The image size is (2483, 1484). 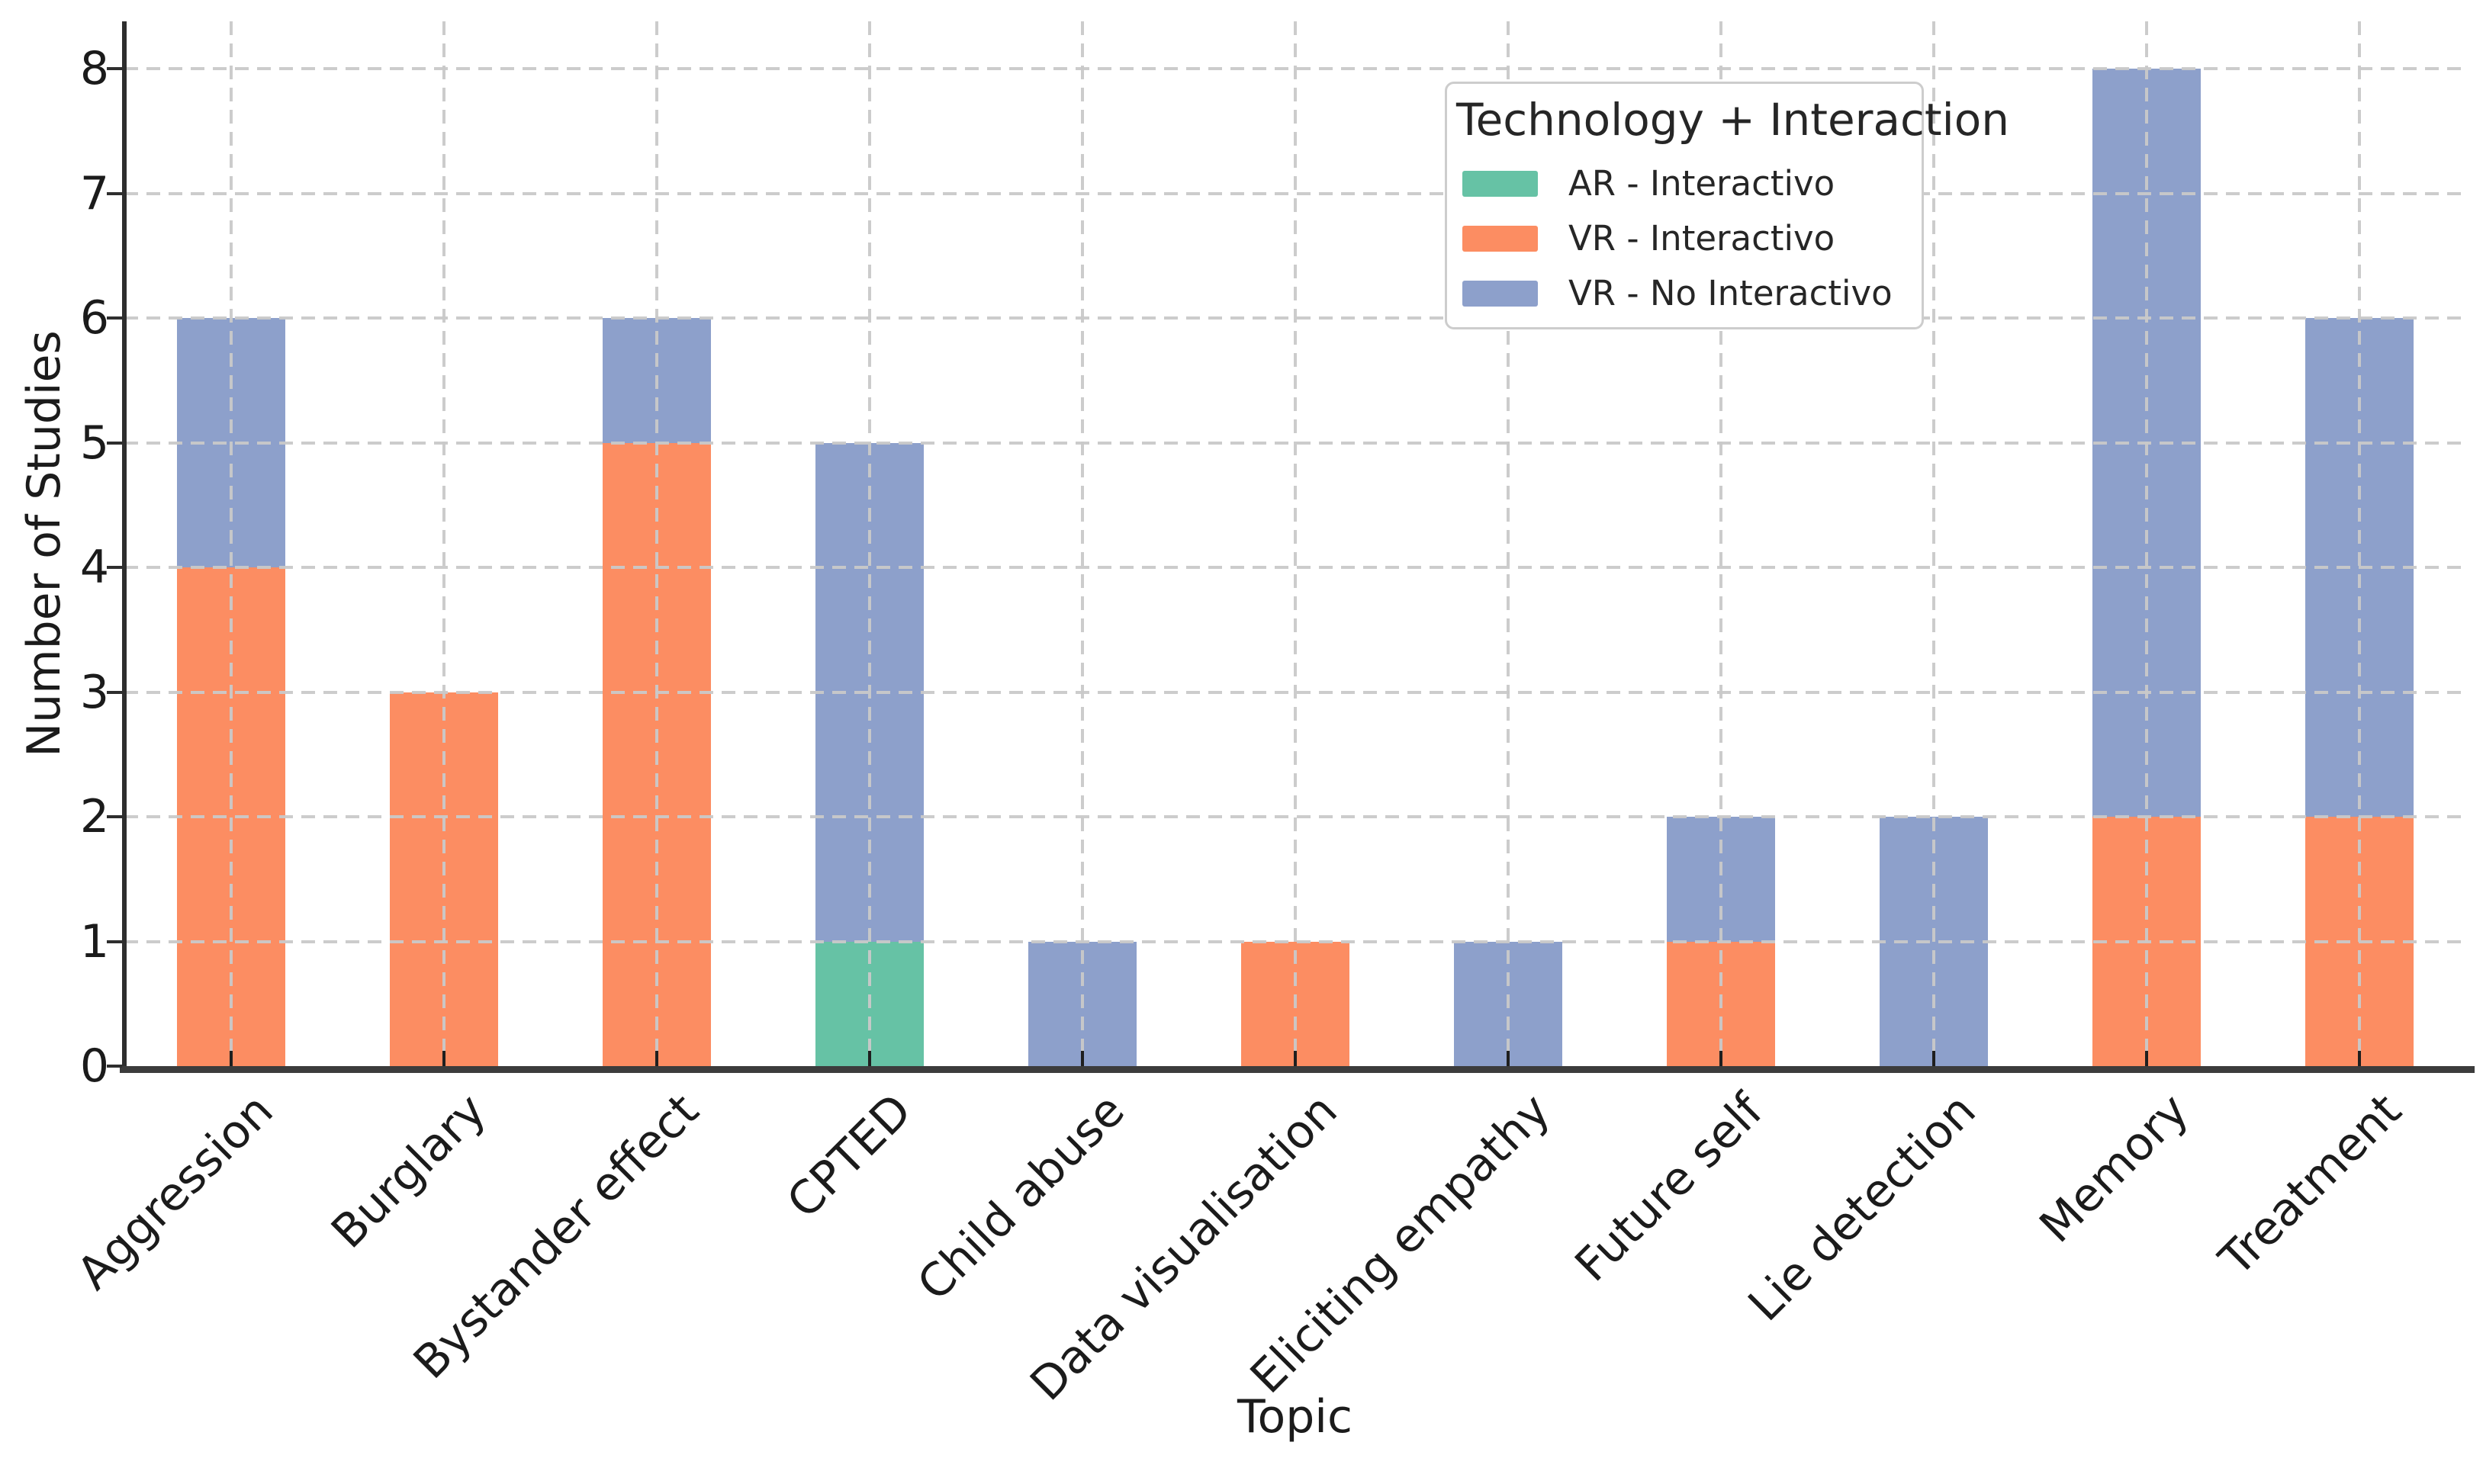 What do you see at coordinates (94, 941) in the screenshot?
I see `y-tick-label: 1` at bounding box center [94, 941].